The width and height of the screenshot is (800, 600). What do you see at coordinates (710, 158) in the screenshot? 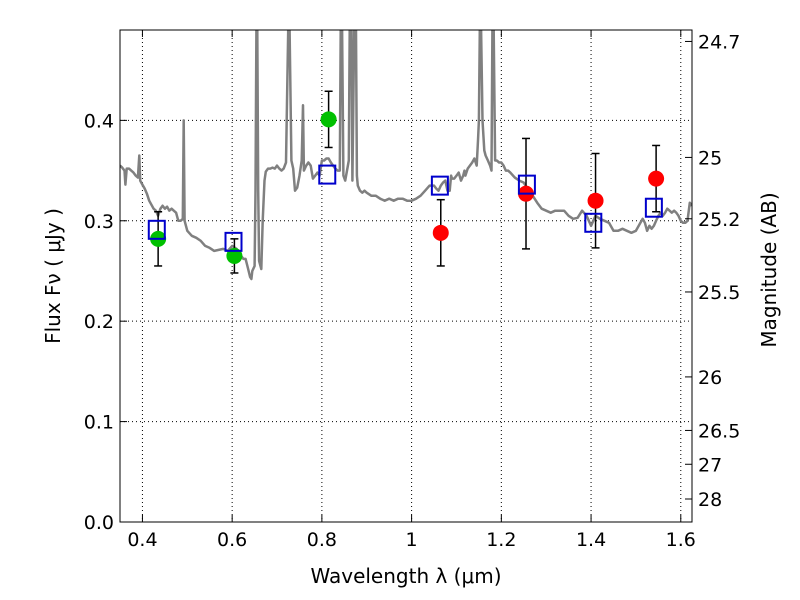
I see `y2-tick-label: 25` at bounding box center [710, 158].